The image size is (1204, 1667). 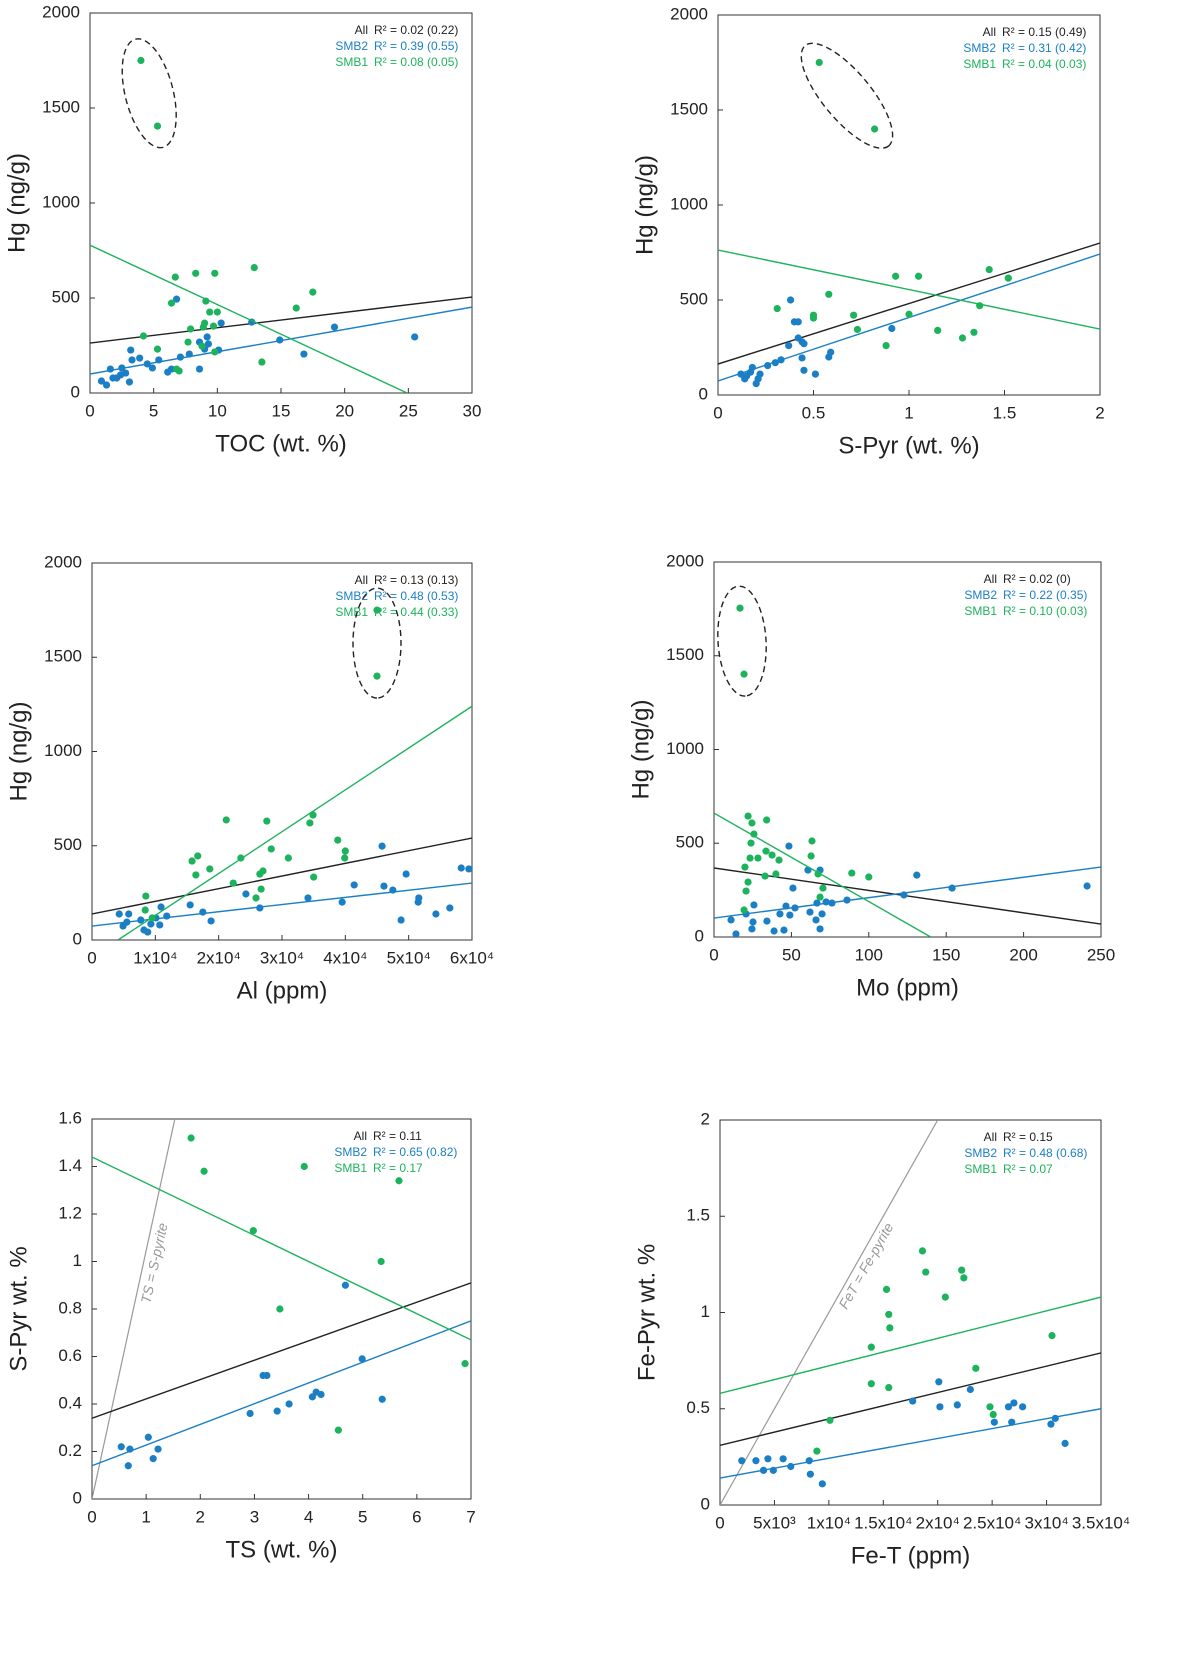 I want to click on x-tick-label: 2, so click(x=1099, y=412).